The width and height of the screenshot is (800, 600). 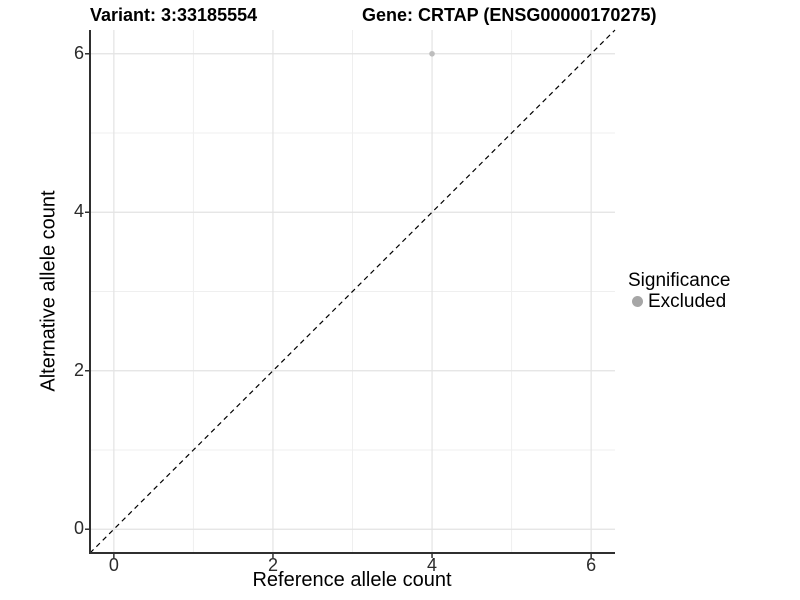 I want to click on data-point, so click(x=432, y=53).